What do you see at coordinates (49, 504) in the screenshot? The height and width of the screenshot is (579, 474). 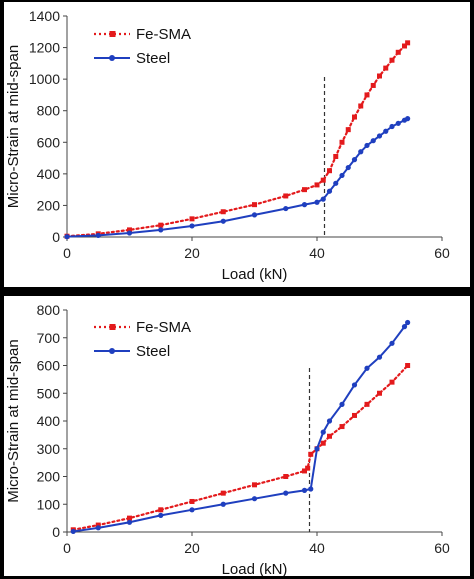 I see `y-tick-label: 100` at bounding box center [49, 504].